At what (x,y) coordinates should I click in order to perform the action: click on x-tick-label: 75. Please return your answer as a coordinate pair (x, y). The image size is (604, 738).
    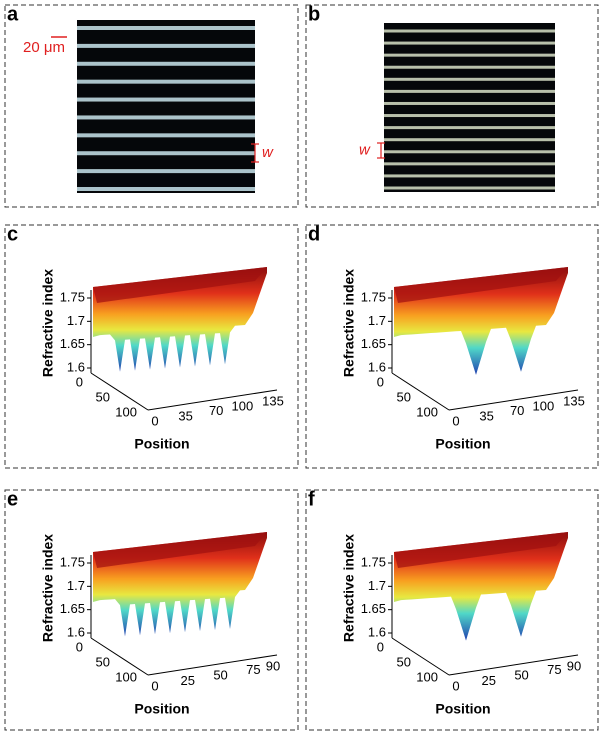
    Looking at the image, I should click on (554, 669).